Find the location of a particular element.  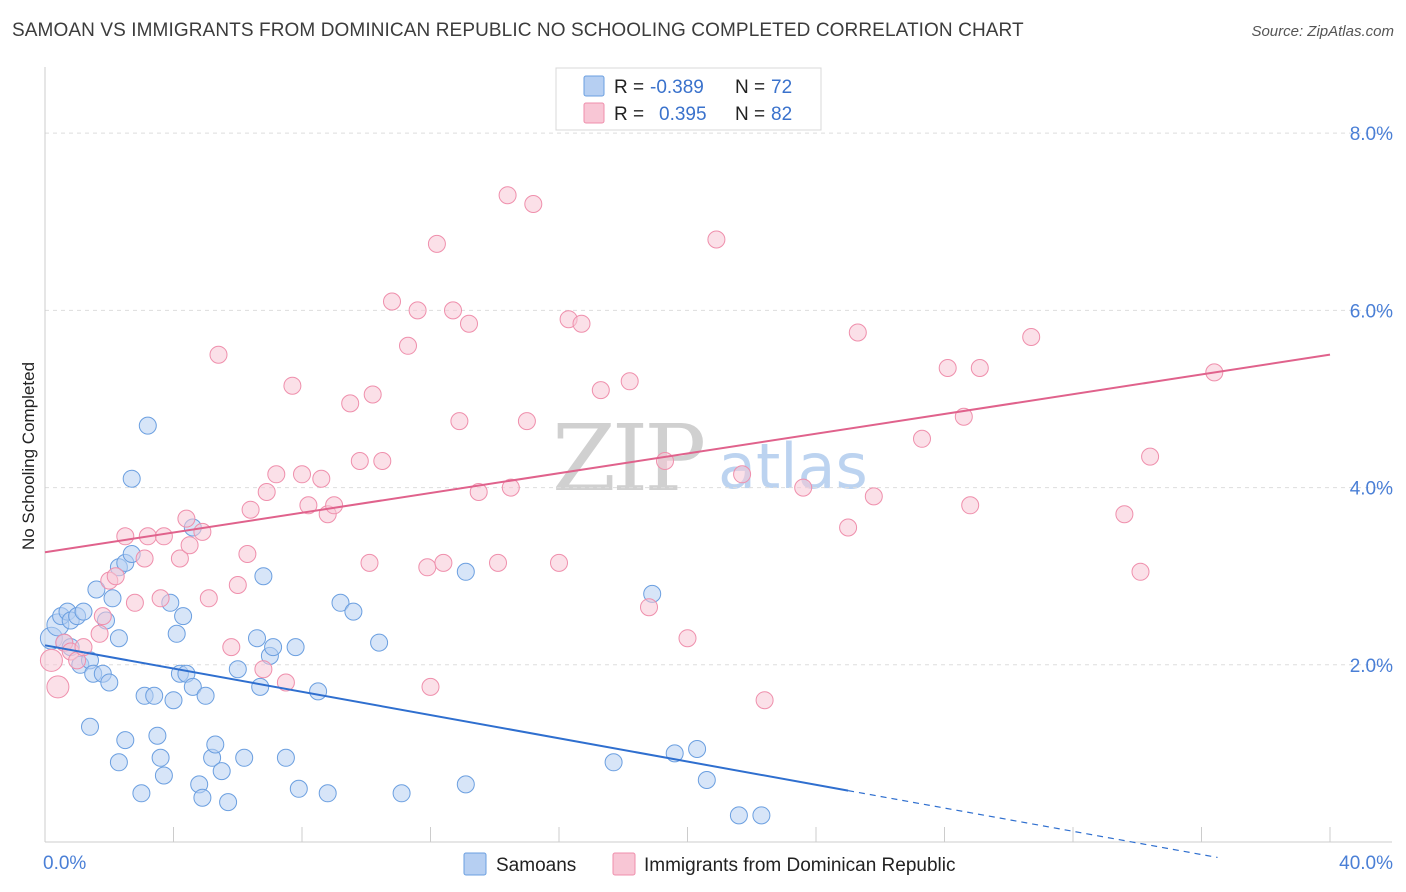

y-axis-label: No Schooling Completed is located at coordinates (28, 456).